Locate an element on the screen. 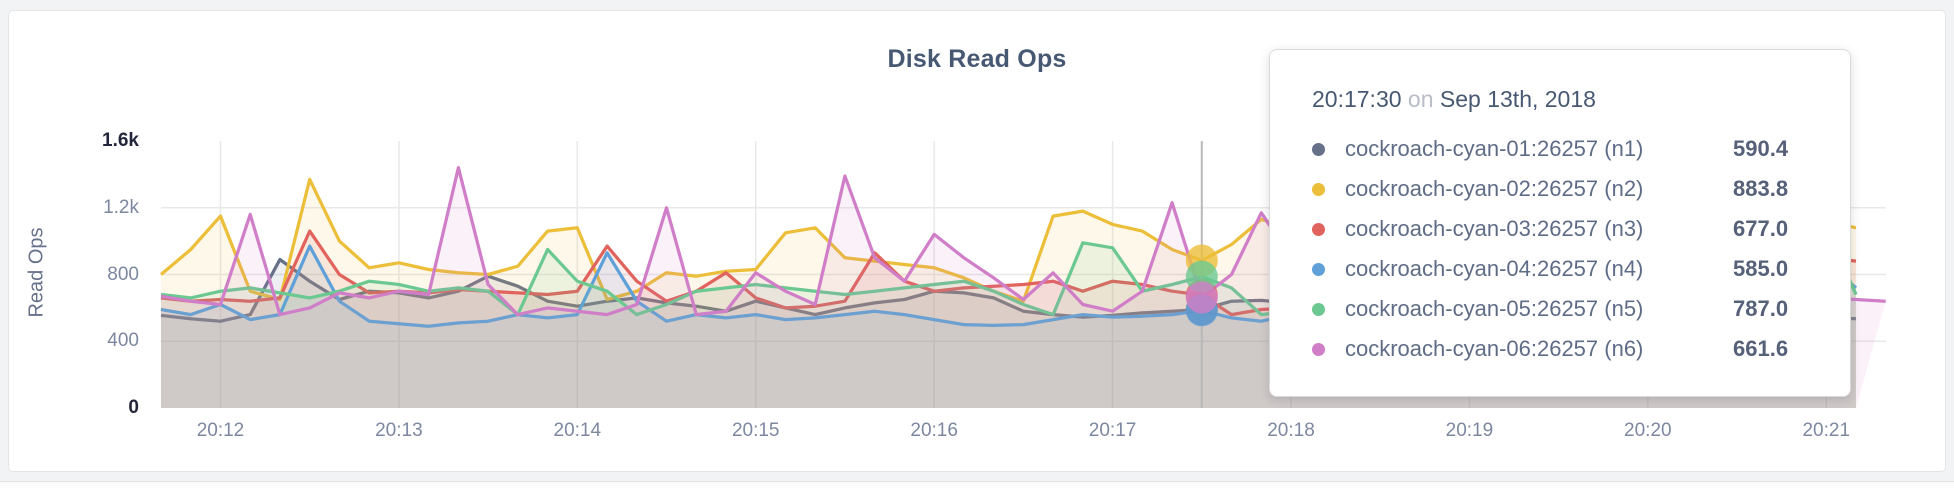 The height and width of the screenshot is (488, 1954). series-name: cockroach-cyan-01:26257 (n1) is located at coordinates (1494, 148).